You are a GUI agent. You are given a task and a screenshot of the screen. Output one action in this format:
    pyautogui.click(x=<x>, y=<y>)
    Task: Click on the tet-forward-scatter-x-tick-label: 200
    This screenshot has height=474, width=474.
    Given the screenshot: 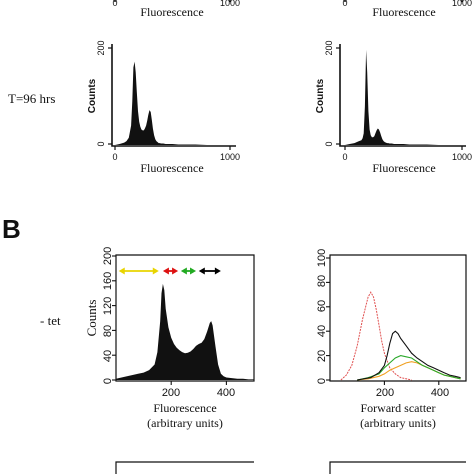 What is the action you would take?
    pyautogui.click(x=385, y=393)
    